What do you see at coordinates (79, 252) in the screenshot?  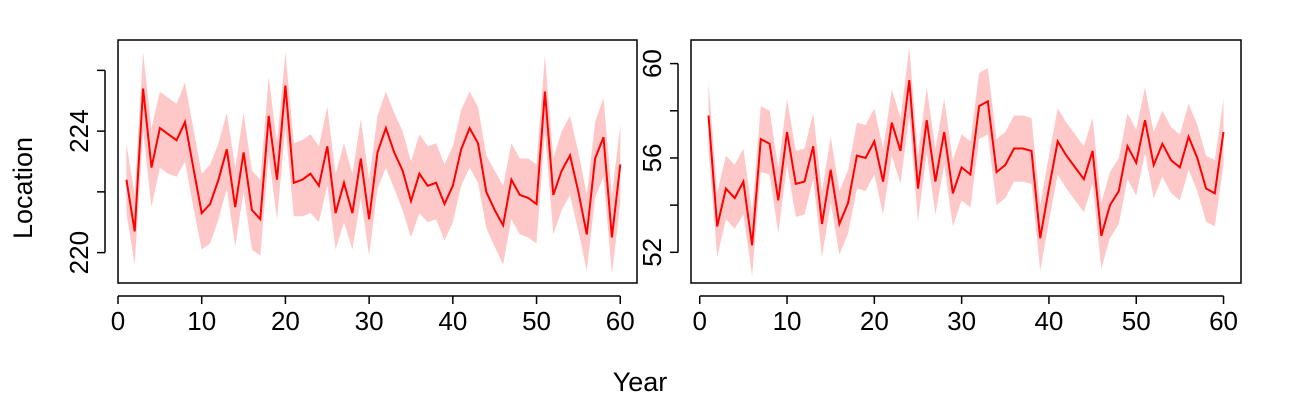 I see `y-tick-label: 220` at bounding box center [79, 252].